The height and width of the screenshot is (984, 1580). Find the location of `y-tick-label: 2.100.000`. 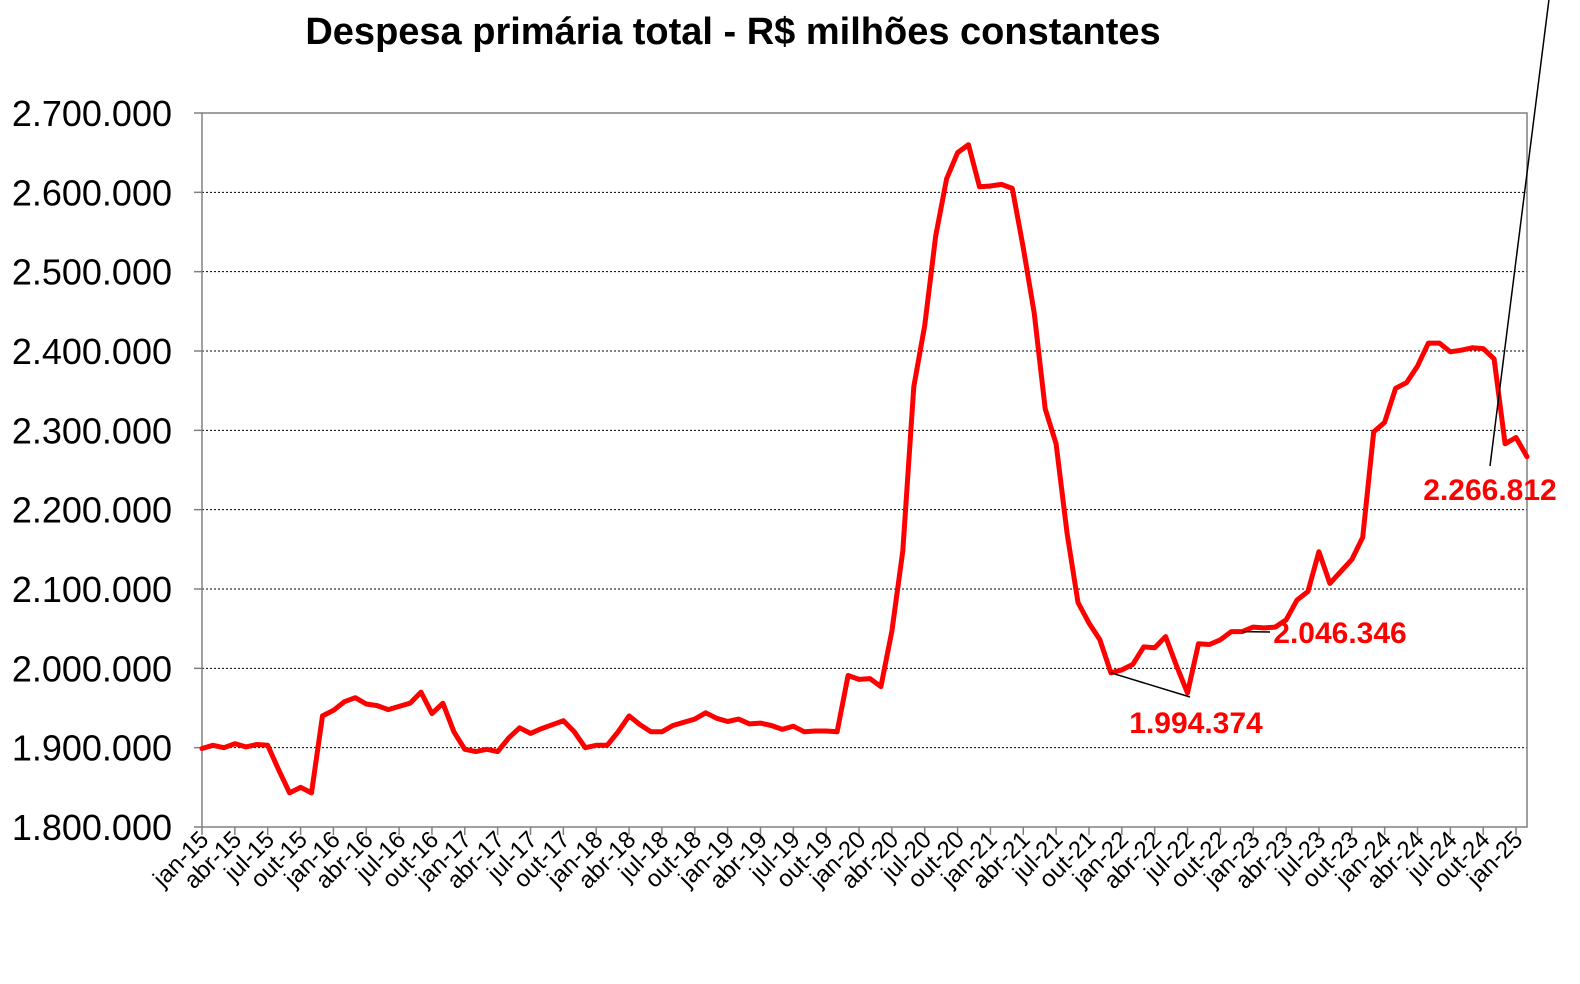

y-tick-label: 2.100.000 is located at coordinates (92, 589).